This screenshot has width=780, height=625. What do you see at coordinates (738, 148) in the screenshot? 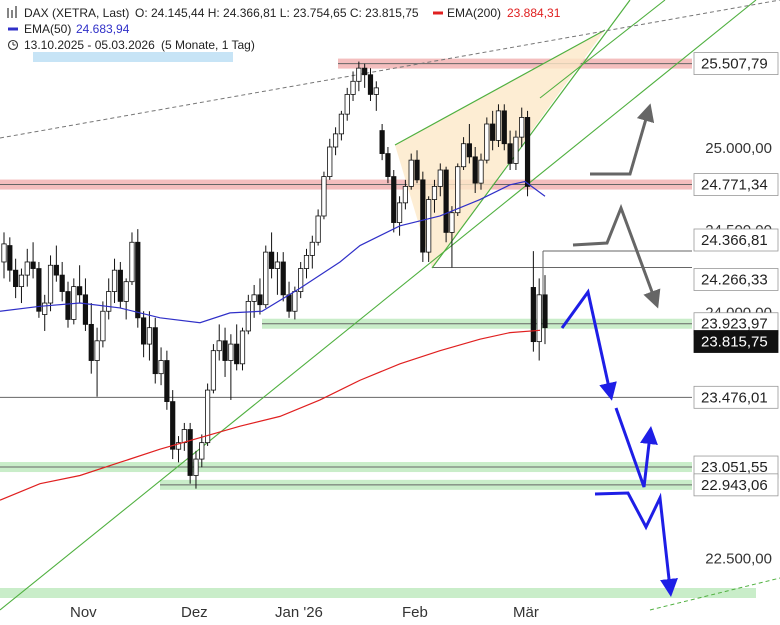
I see `y-tick-label: 25.000,00` at bounding box center [738, 148].